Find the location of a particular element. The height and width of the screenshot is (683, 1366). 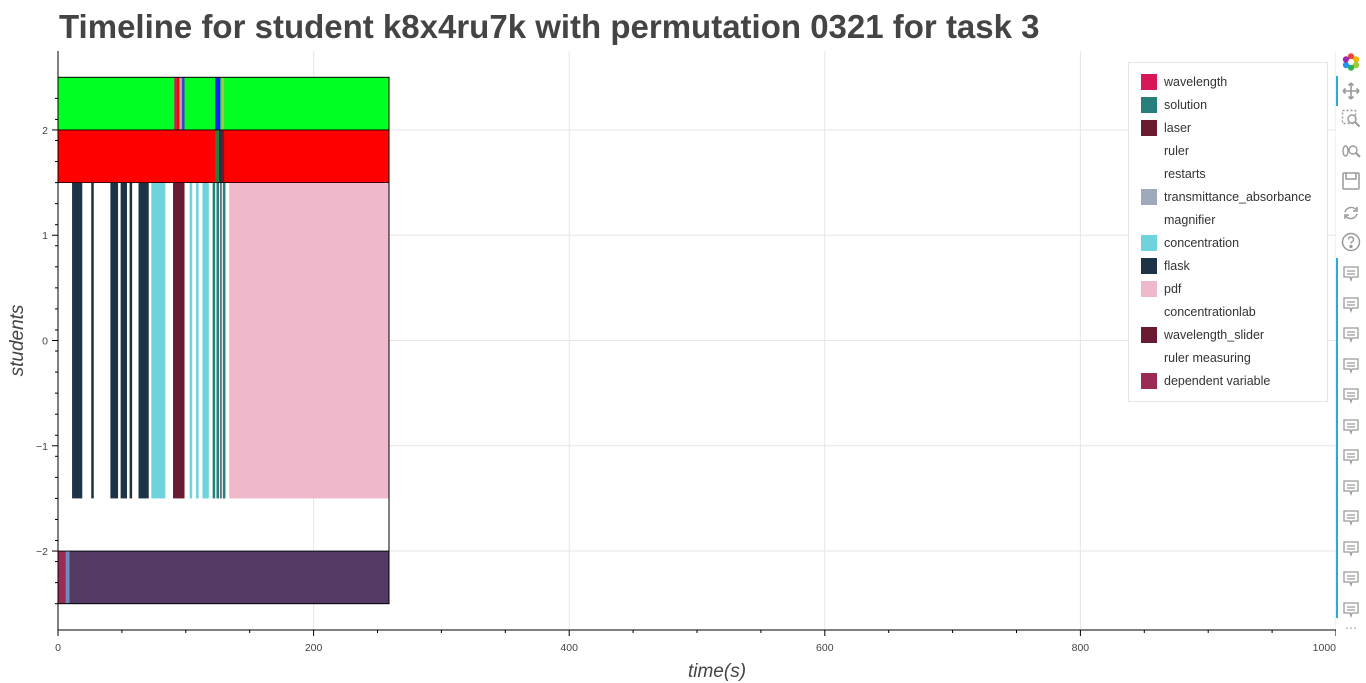

timeline-row-background is located at coordinates (224, 577).